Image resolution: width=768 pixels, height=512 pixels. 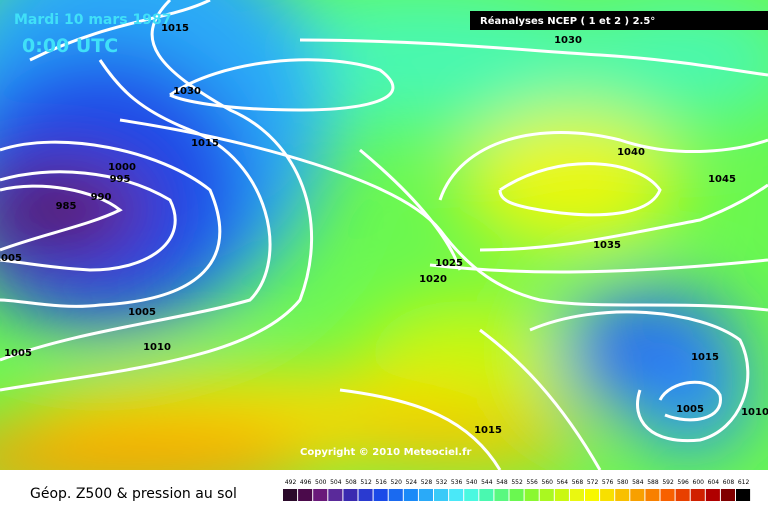 What do you see at coordinates (351, 482) in the screenshot?
I see `legend-label: 508` at bounding box center [351, 482].